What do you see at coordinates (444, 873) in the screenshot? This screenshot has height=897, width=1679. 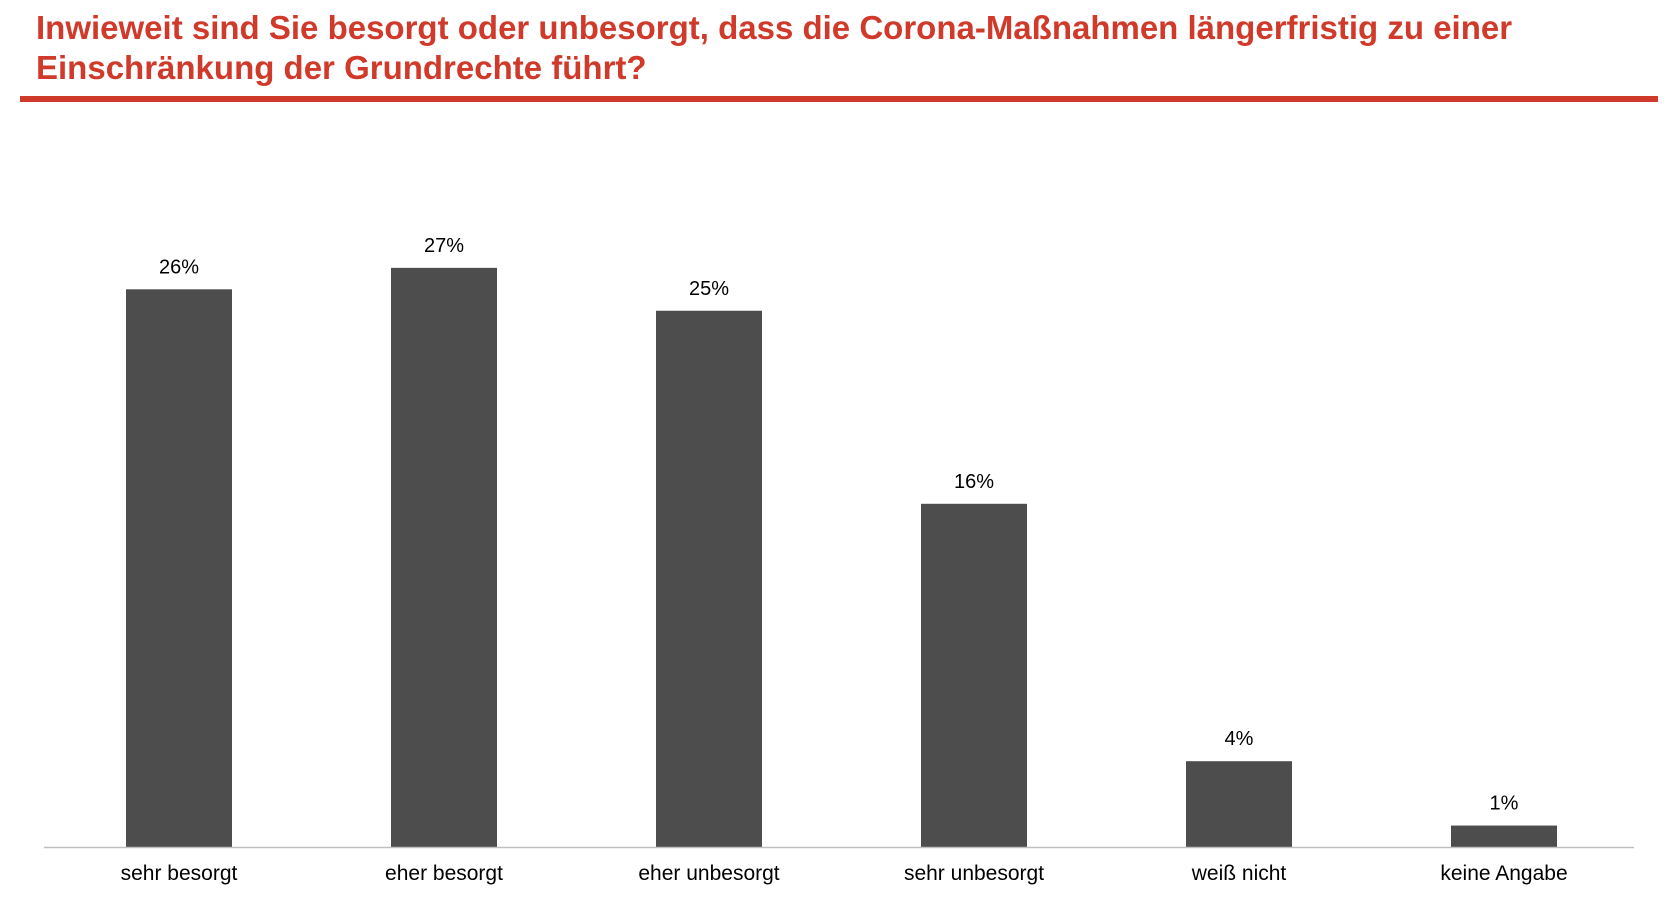 I see `x-tick-label: eher besorgt` at bounding box center [444, 873].